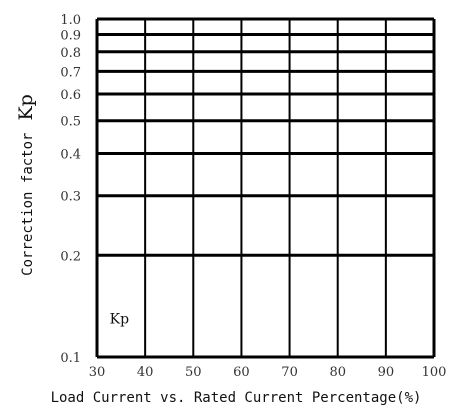  I want to click on x-tick-label-70: 70, so click(289, 372).